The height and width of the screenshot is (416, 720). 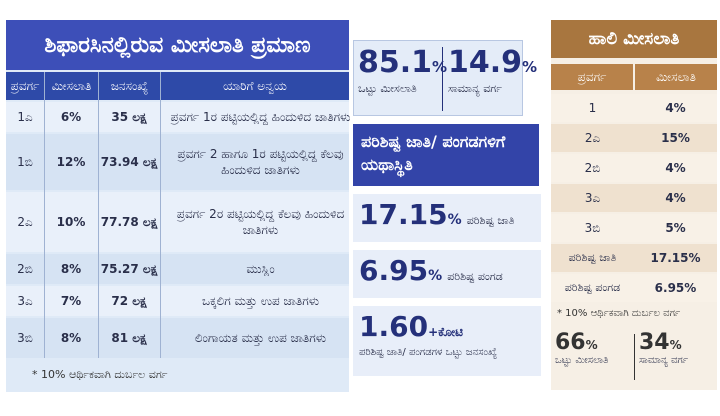 What do you see at coordinates (129, 221) in the screenshot?
I see `row-population: 77.78 ಲಕ್ಷ` at bounding box center [129, 221].